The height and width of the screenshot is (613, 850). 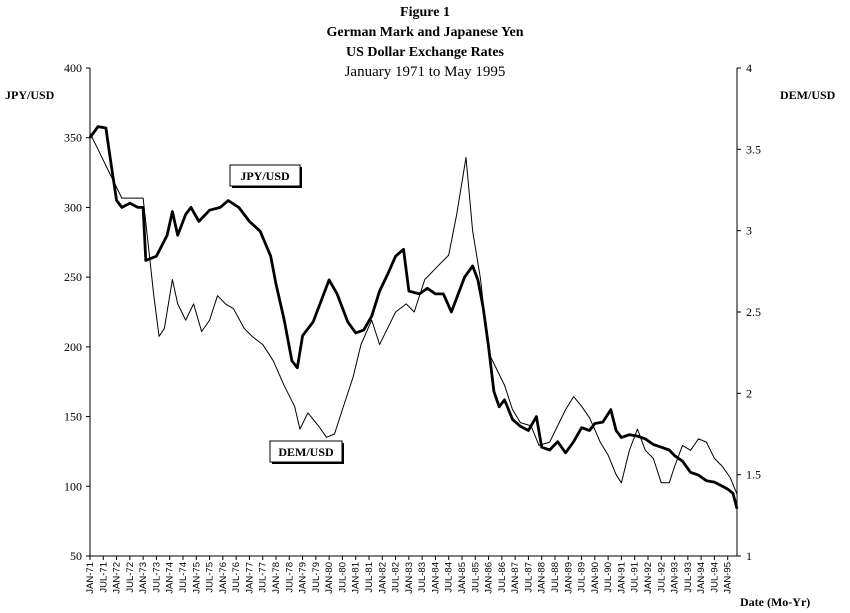 I want to click on x-tick-label: JUL-91, so click(x=635, y=577).